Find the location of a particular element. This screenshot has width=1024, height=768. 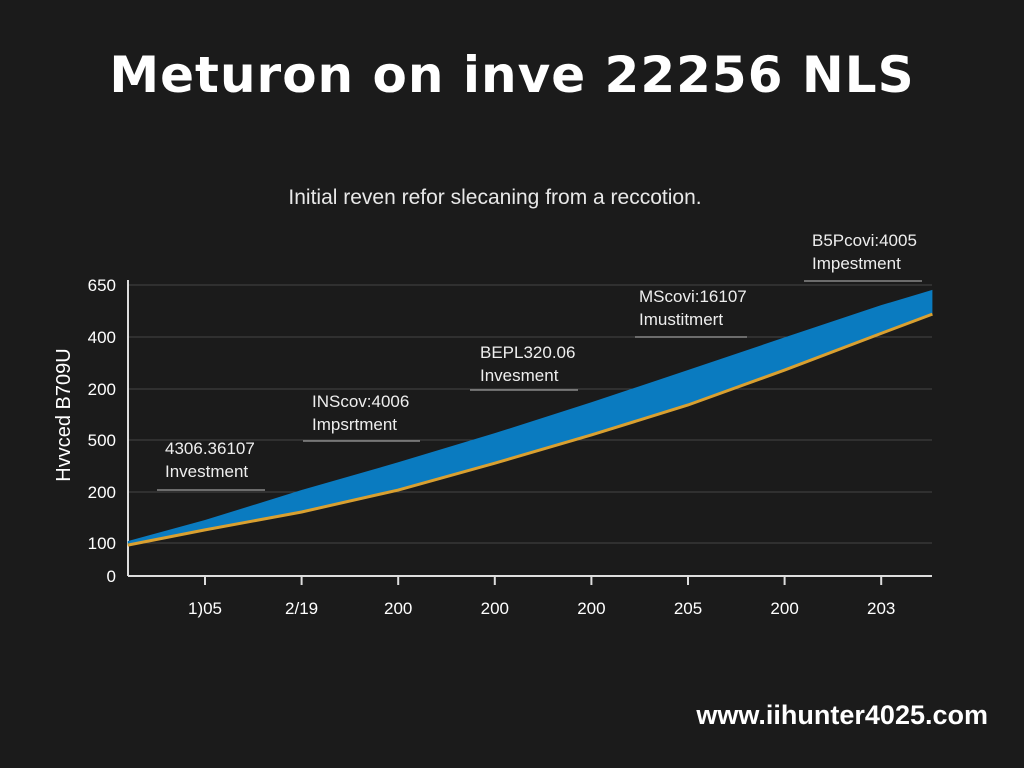

x-tick-label: 203 is located at coordinates (881, 608).